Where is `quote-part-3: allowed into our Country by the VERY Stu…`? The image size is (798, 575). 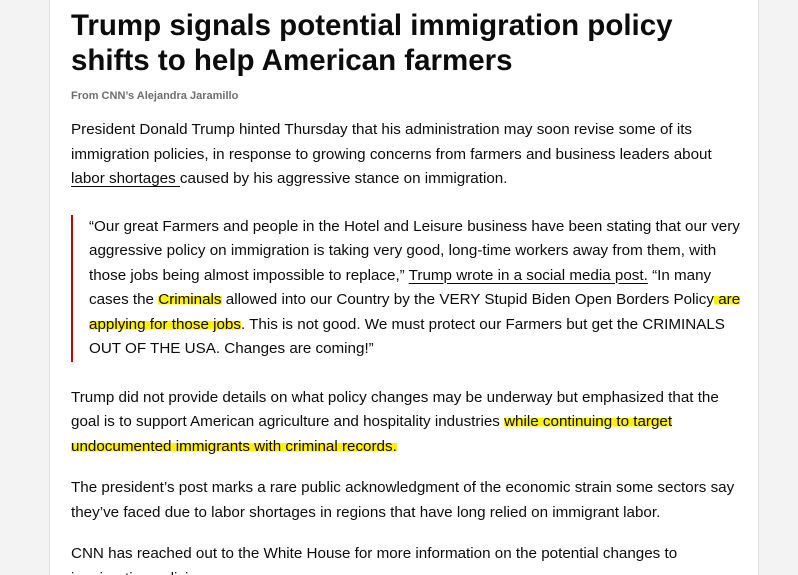 quote-part-3: allowed into our Country by the VERY Stu… is located at coordinates (467, 299).